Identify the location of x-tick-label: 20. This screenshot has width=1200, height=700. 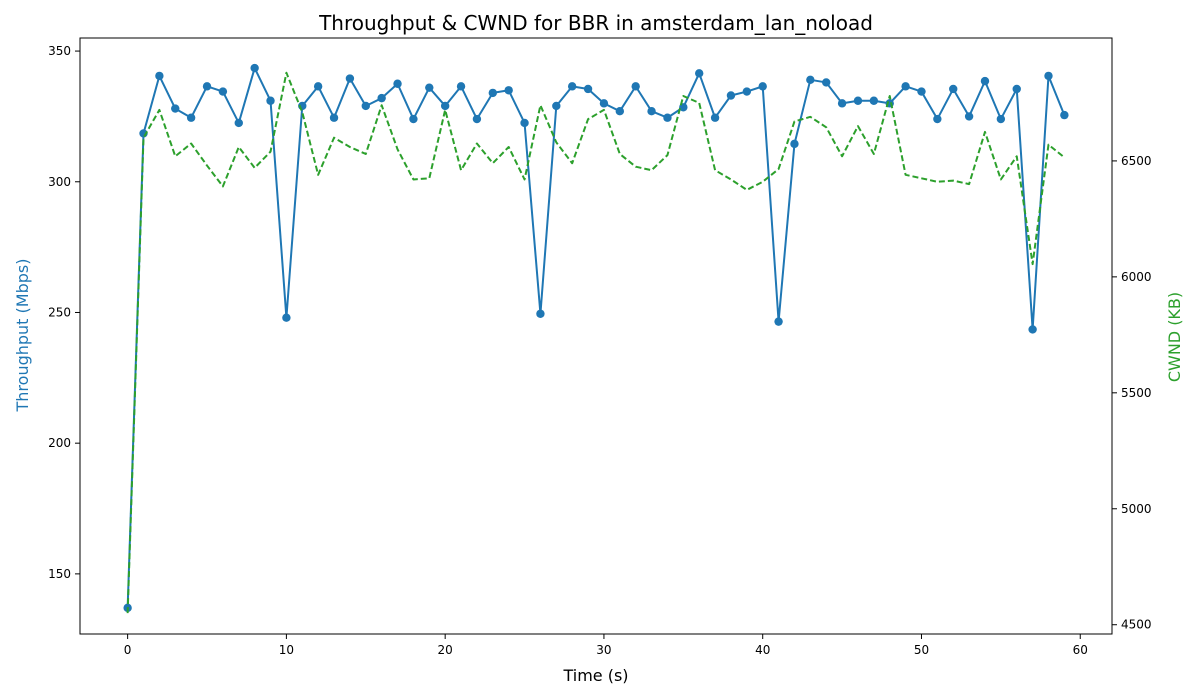
(445, 650).